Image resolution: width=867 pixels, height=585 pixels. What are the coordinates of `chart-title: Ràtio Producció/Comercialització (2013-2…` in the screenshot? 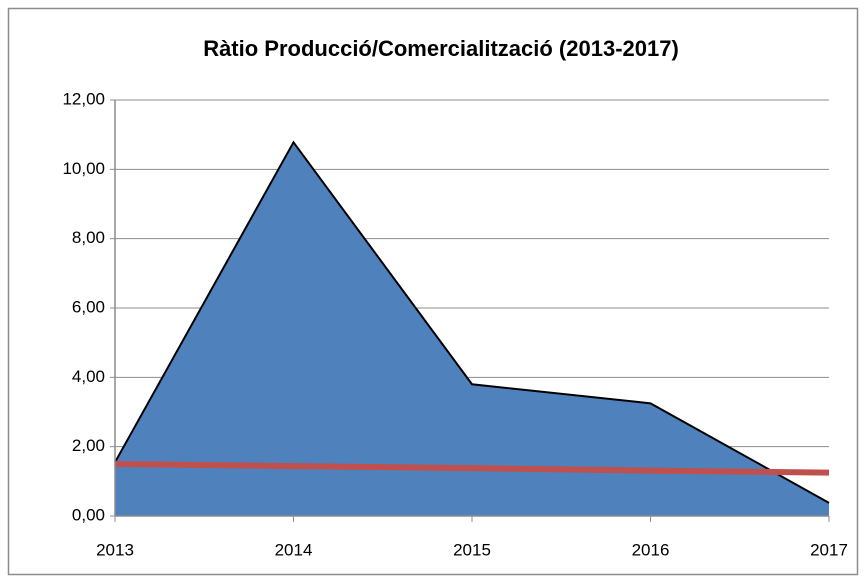 It's located at (441, 48).